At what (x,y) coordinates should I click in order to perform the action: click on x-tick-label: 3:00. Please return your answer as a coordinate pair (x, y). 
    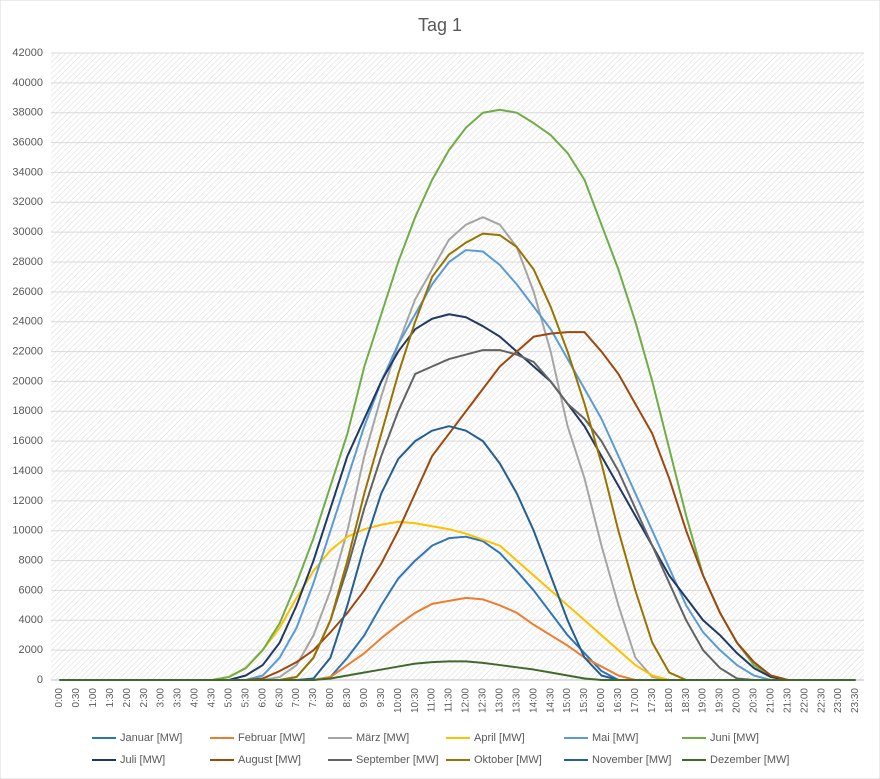
    Looking at the image, I should click on (161, 698).